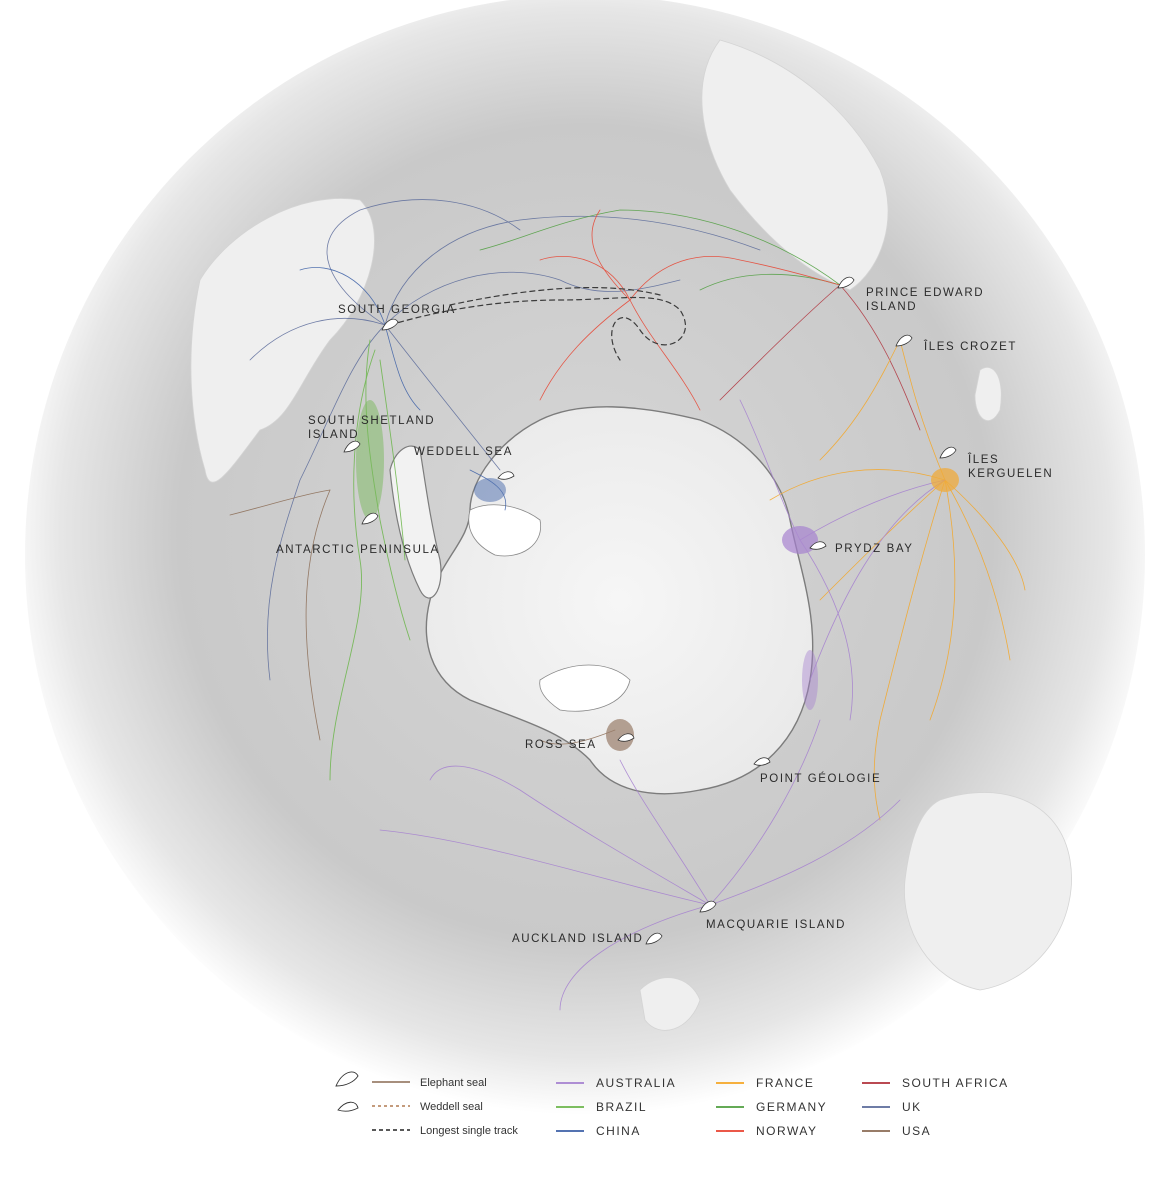 This screenshot has width=1154, height=1200. What do you see at coordinates (348, 1106) in the screenshot?
I see `legend-weddell-seal-icon` at bounding box center [348, 1106].